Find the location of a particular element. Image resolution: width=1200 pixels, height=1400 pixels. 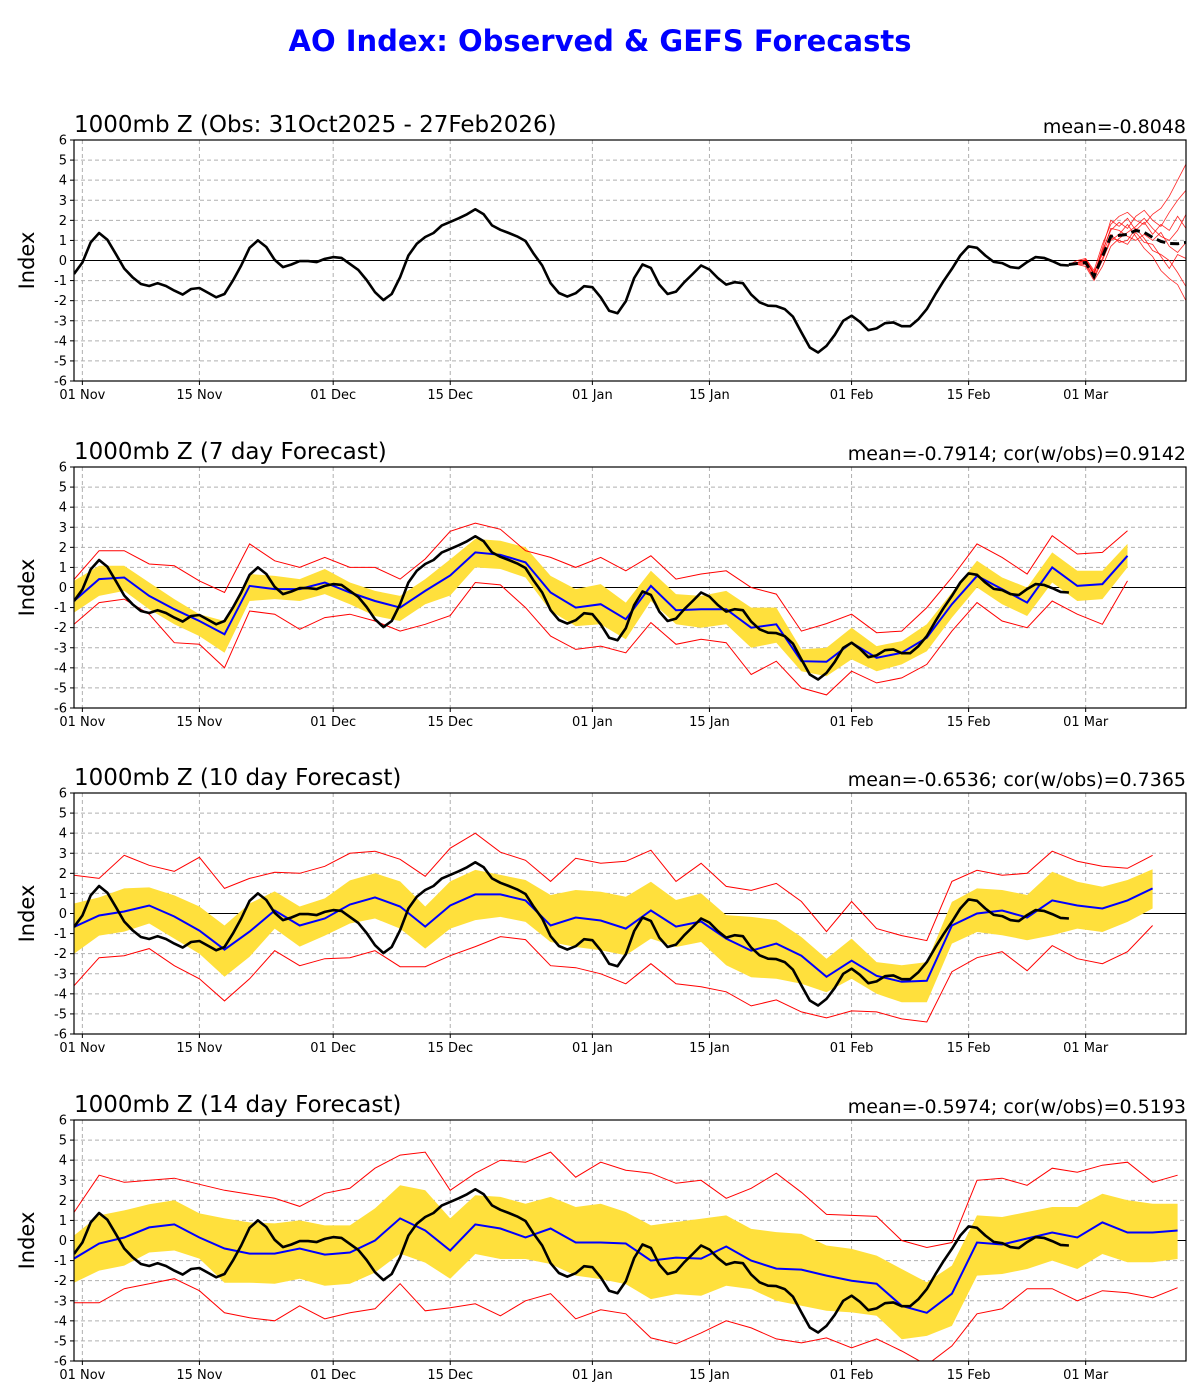

ensemble-mean-dashed-line is located at coordinates (1127, 254).